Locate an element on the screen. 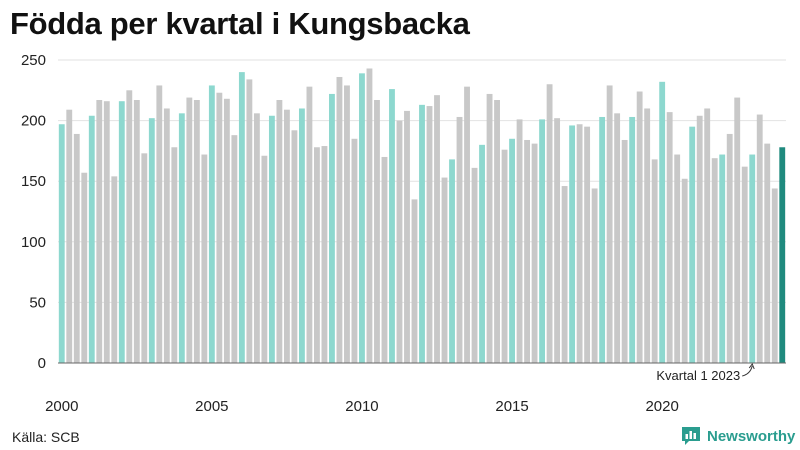 This screenshot has height=450, width=800. newsworthy-chat-icon is located at coordinates (691, 436).